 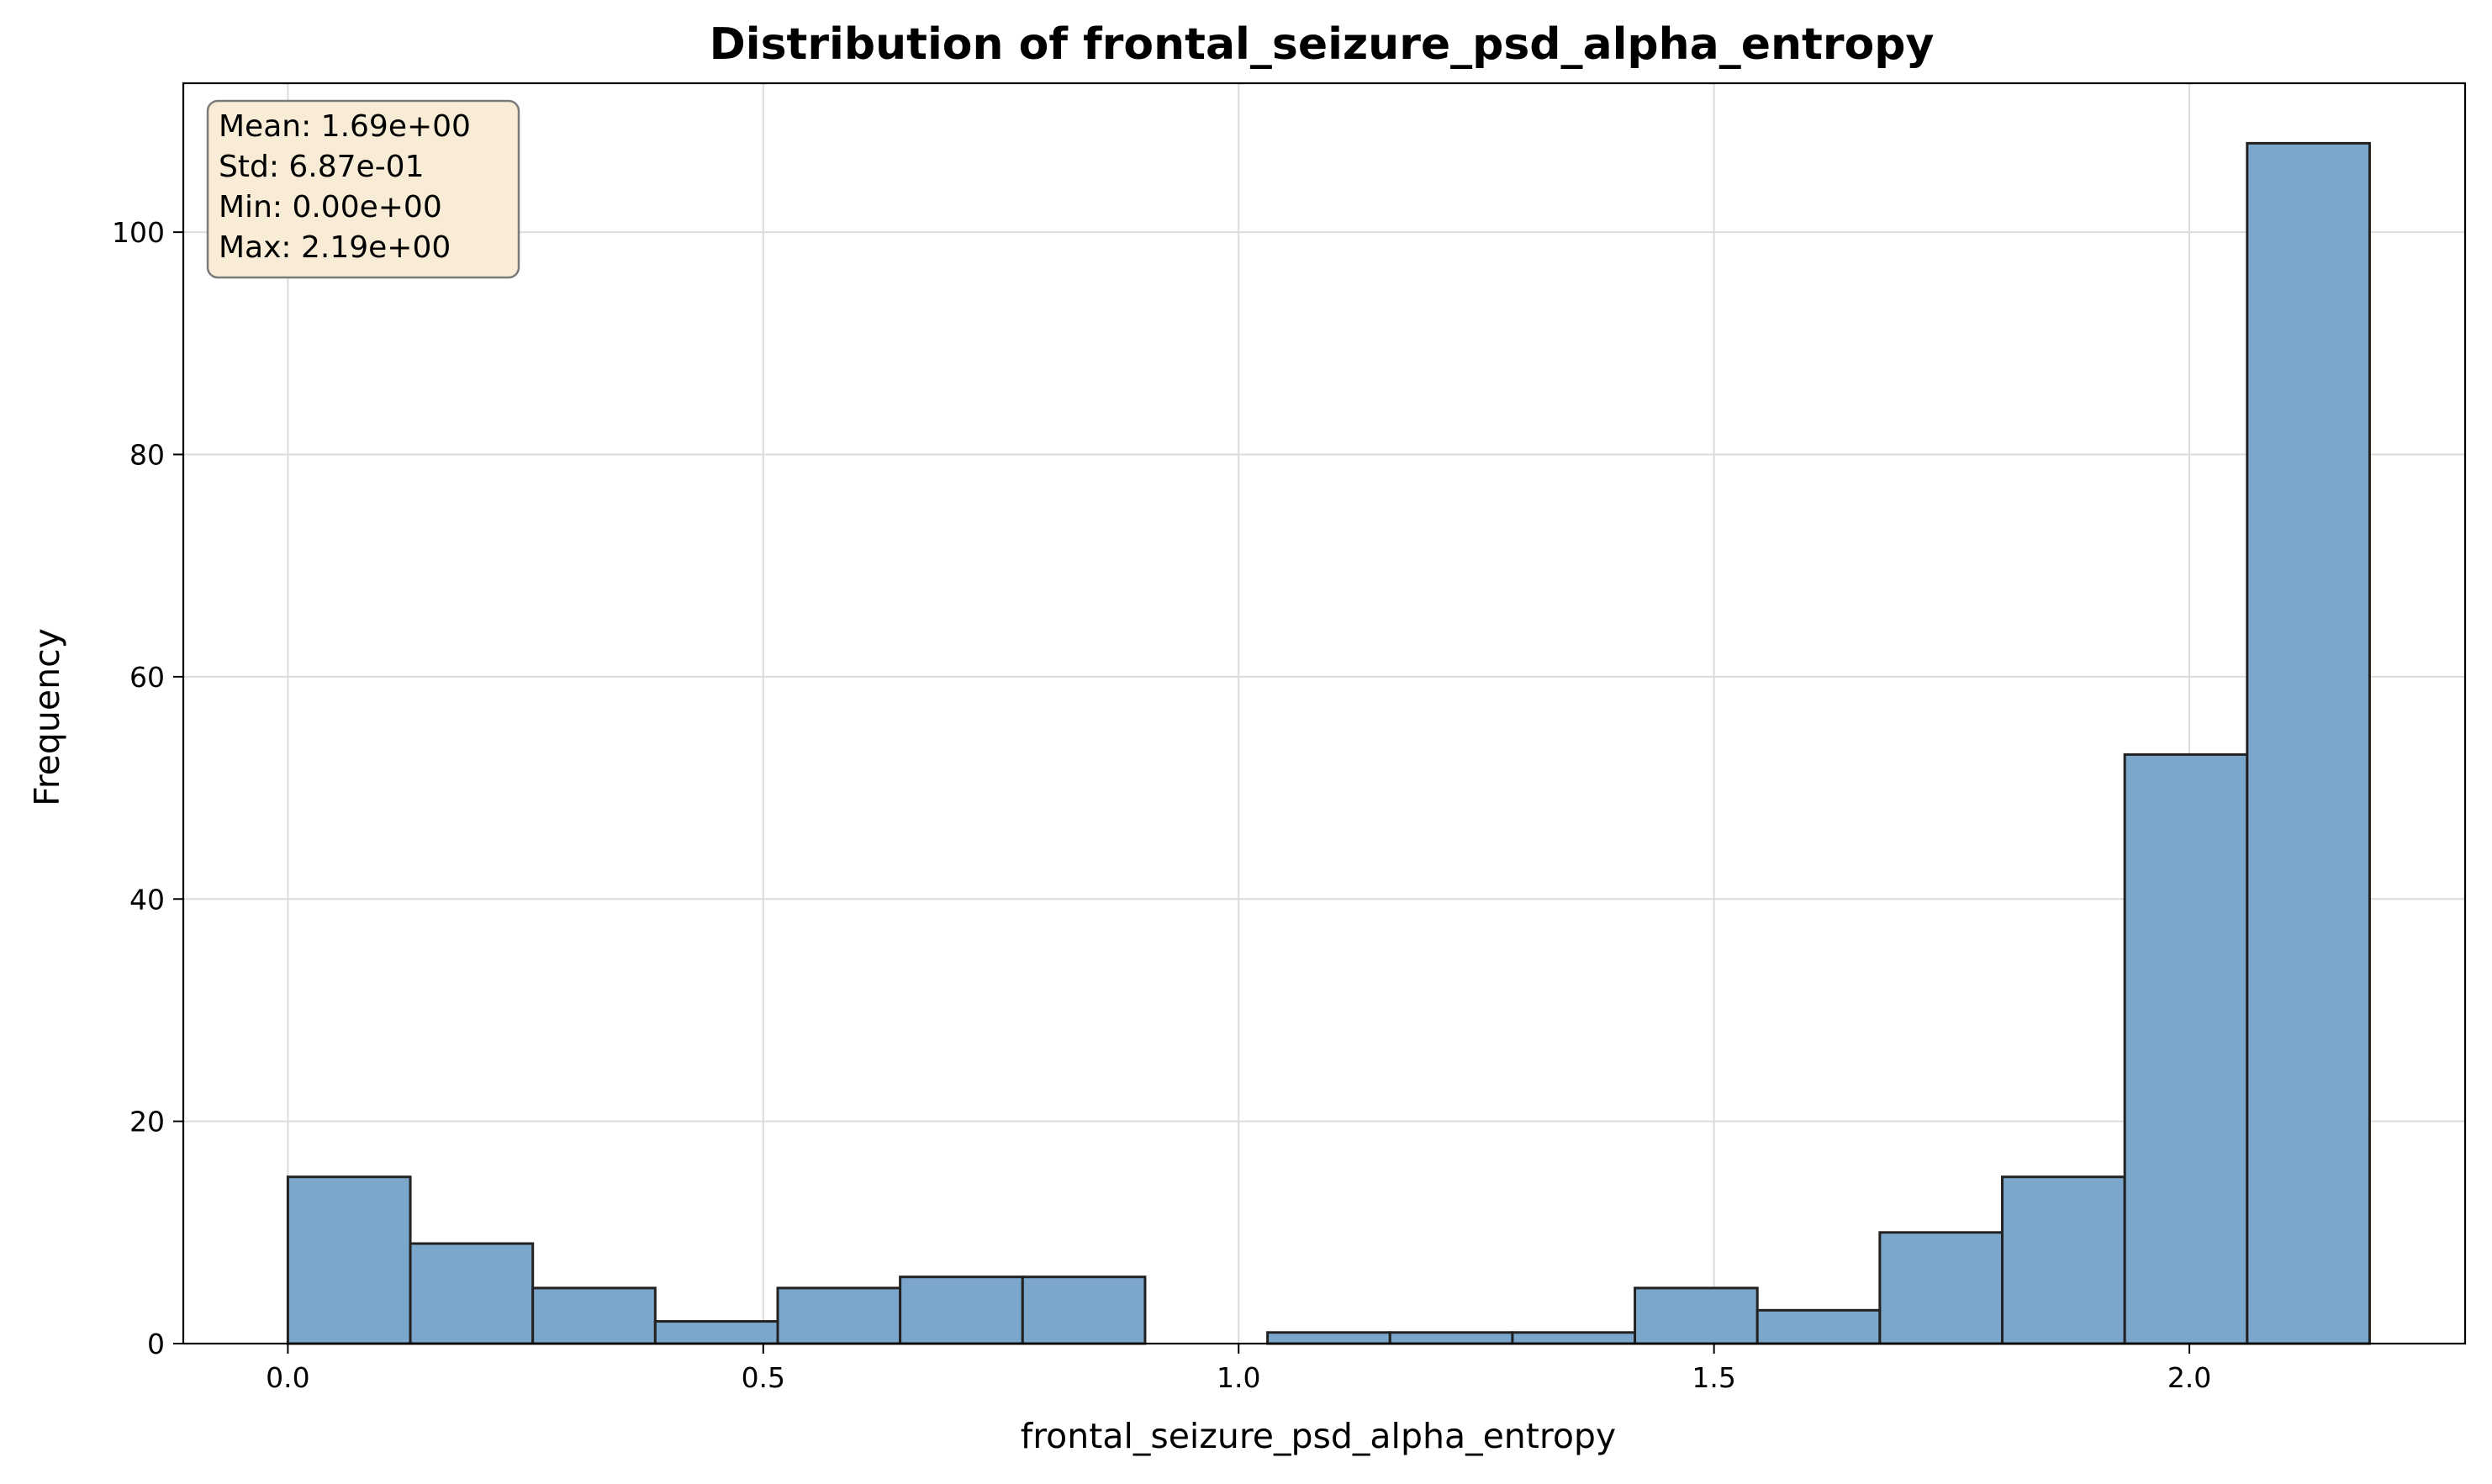 I want to click on x-tick-label: 0.5, so click(x=763, y=1377).